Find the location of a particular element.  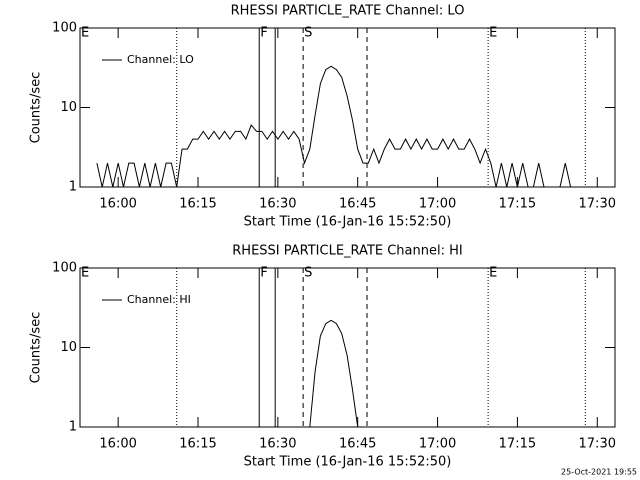

chart-title: RHESSI PARTICLE_RATE Channel: LO is located at coordinates (348, 11).